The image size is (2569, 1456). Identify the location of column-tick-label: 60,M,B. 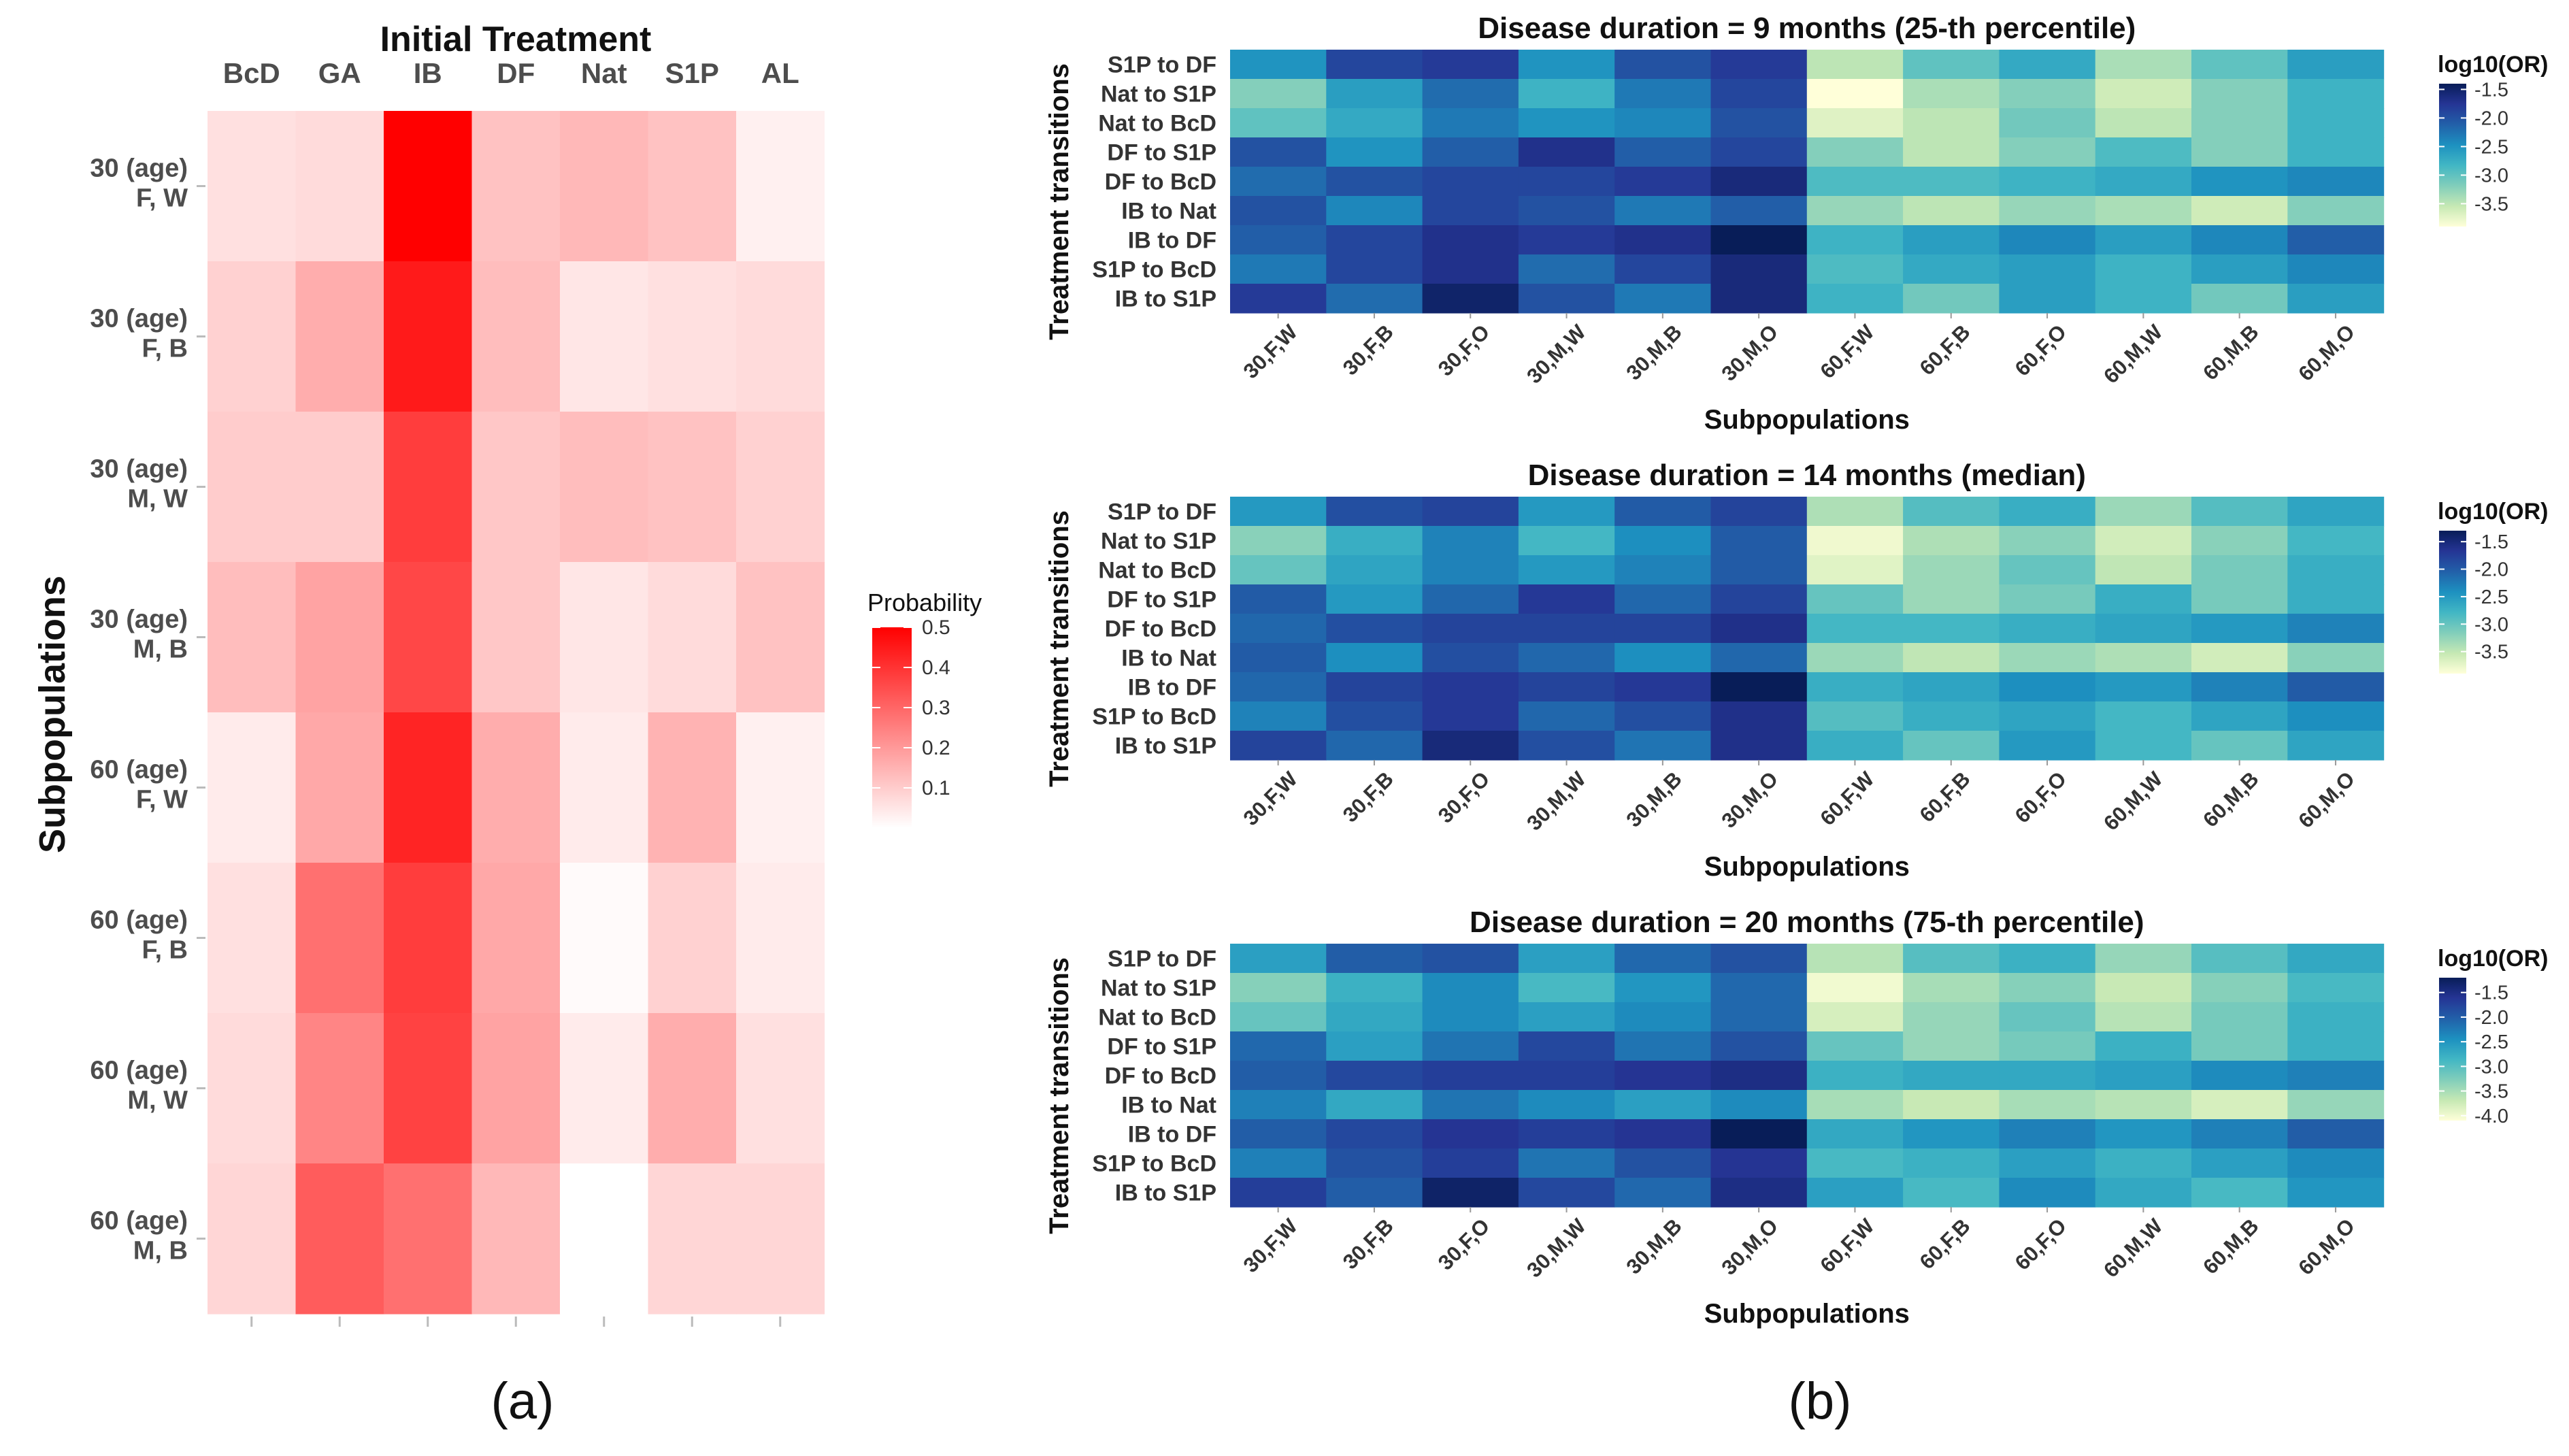
(2230, 1246).